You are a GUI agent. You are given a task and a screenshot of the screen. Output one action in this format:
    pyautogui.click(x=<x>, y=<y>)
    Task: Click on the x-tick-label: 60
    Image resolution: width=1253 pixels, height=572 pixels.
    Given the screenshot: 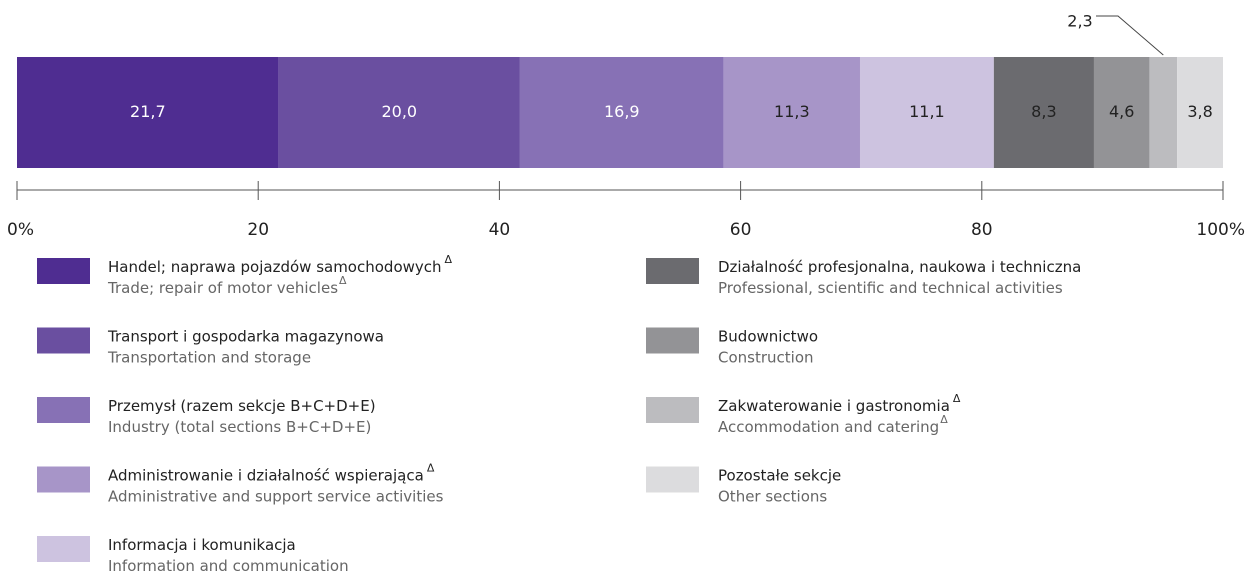 What is the action you would take?
    pyautogui.click(x=741, y=230)
    